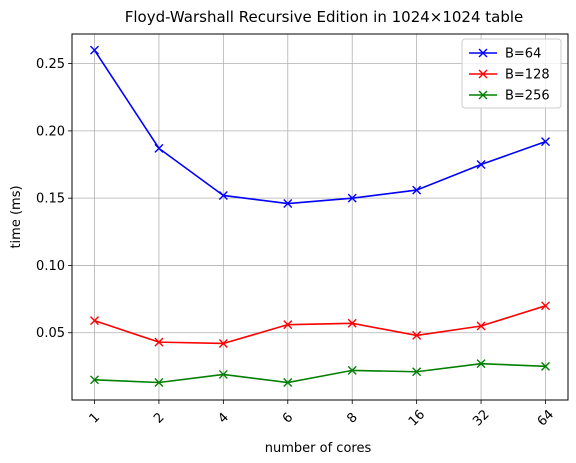  What do you see at coordinates (318, 448) in the screenshot?
I see `x-axis-label: number of cores` at bounding box center [318, 448].